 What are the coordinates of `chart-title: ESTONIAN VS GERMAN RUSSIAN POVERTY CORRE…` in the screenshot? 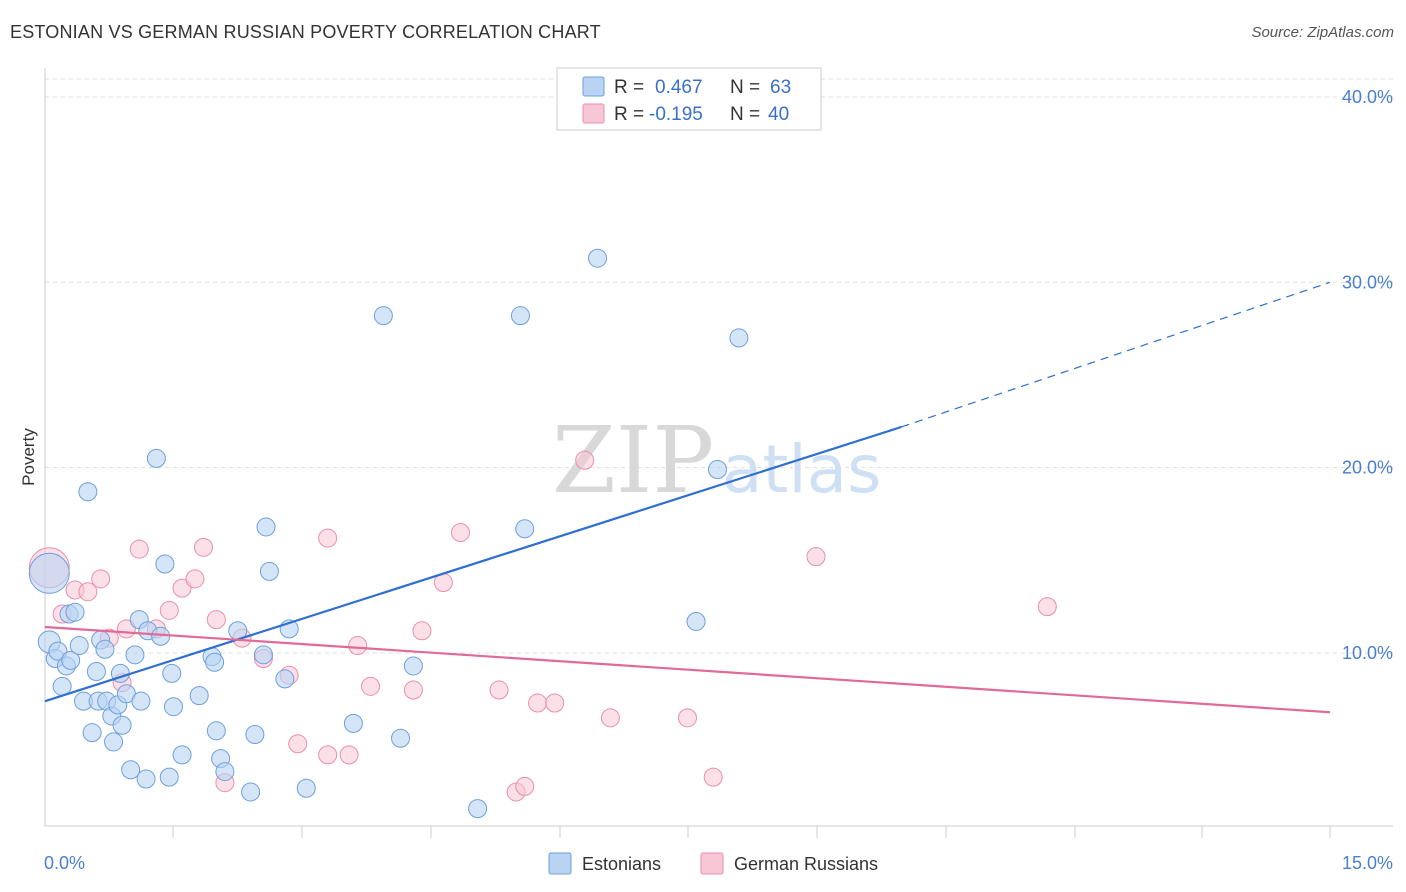 It's located at (305, 32).